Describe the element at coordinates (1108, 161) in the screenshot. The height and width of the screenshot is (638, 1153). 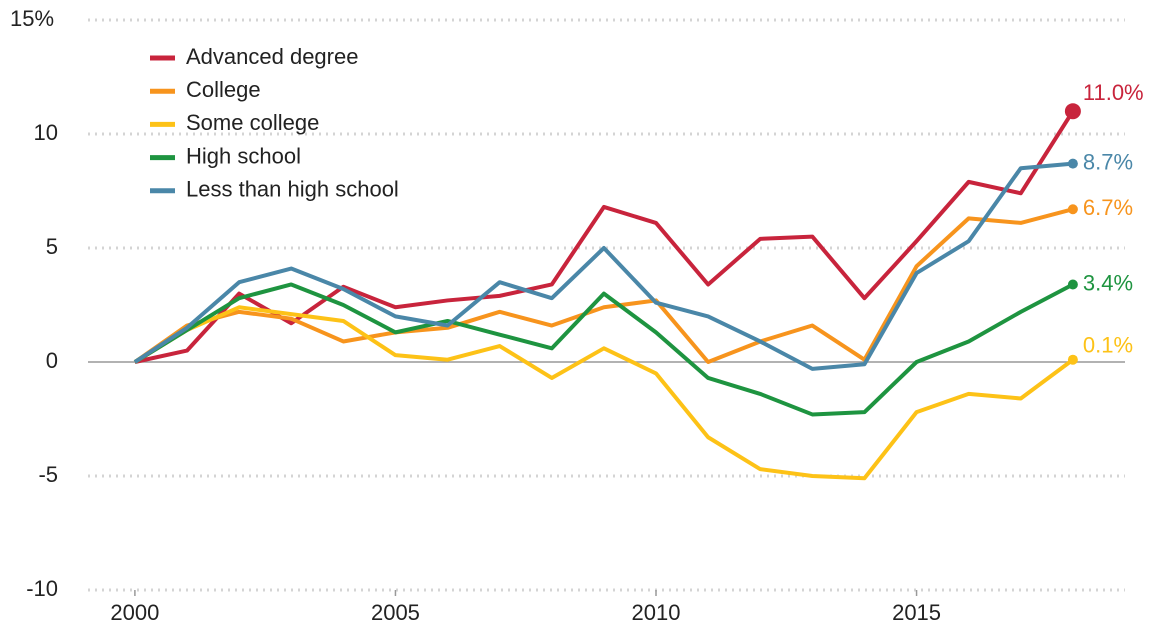
I see `data-label: 8.7%` at that location.